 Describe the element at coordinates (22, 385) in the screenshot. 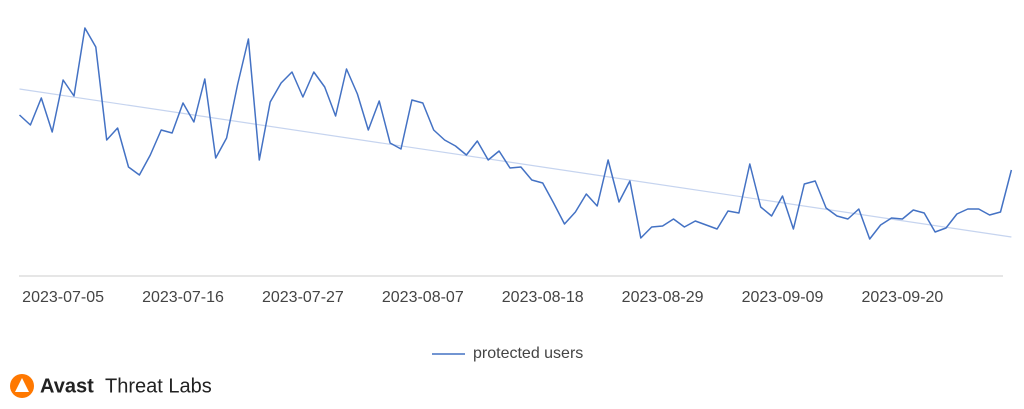

I see `logo-mark` at that location.